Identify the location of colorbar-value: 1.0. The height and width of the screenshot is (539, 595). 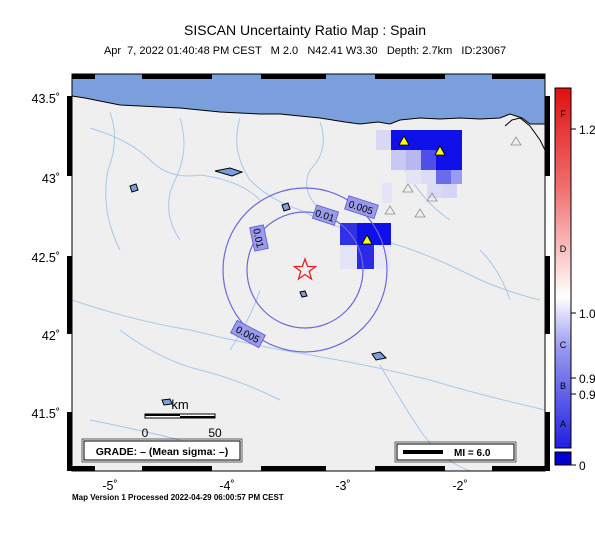
(587, 314).